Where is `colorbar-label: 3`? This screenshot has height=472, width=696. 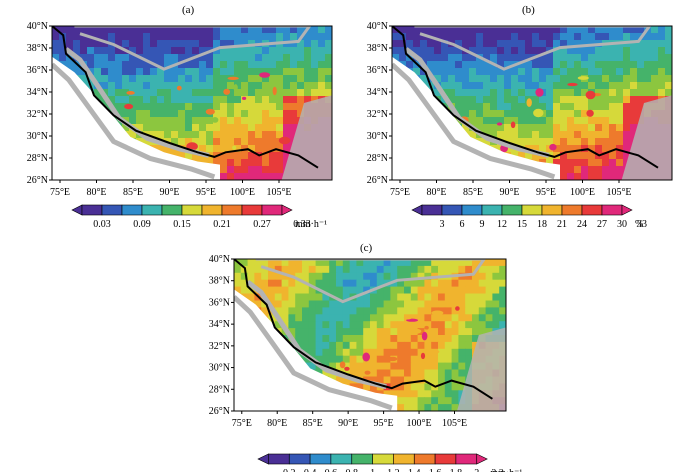
colorbar-label: 3 is located at coordinates (442, 224).